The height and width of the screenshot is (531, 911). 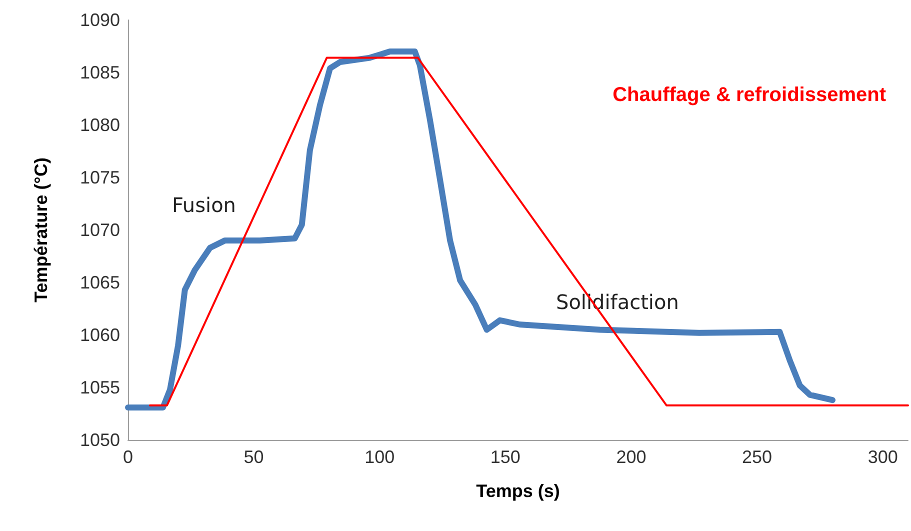 I want to click on x-tick-label: 150, so click(x=505, y=457).